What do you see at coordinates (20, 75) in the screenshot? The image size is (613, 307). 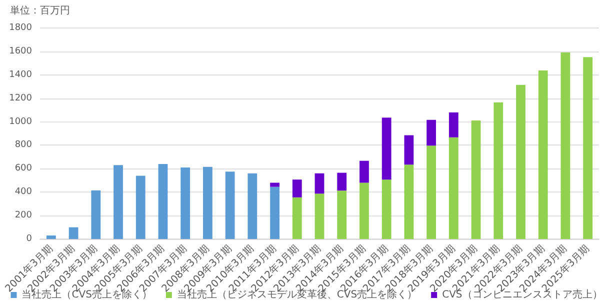 I see `y-tick-label: 1400` at bounding box center [20, 75].